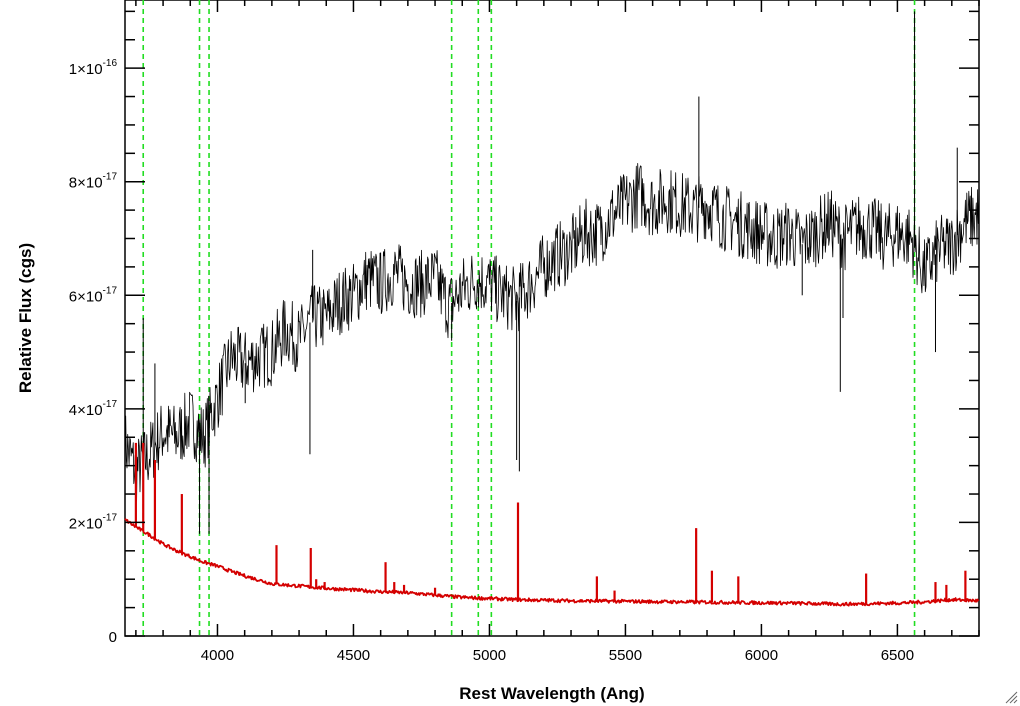 The image size is (1020, 706). Describe the element at coordinates (489, 655) in the screenshot. I see `x-tick-label: 5000` at that location.